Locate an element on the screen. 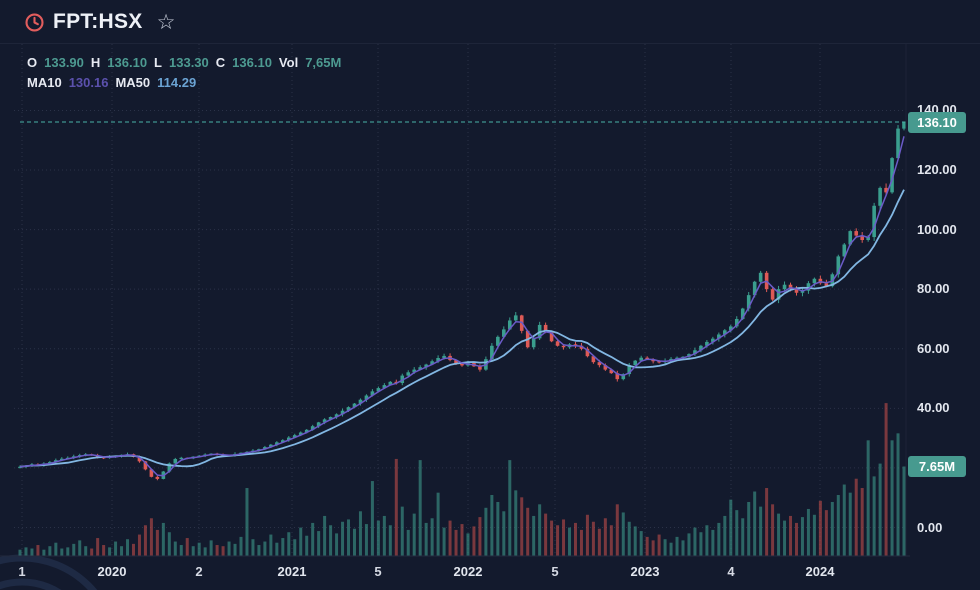  symbol-title: FPT:HSX is located at coordinates (98, 21).